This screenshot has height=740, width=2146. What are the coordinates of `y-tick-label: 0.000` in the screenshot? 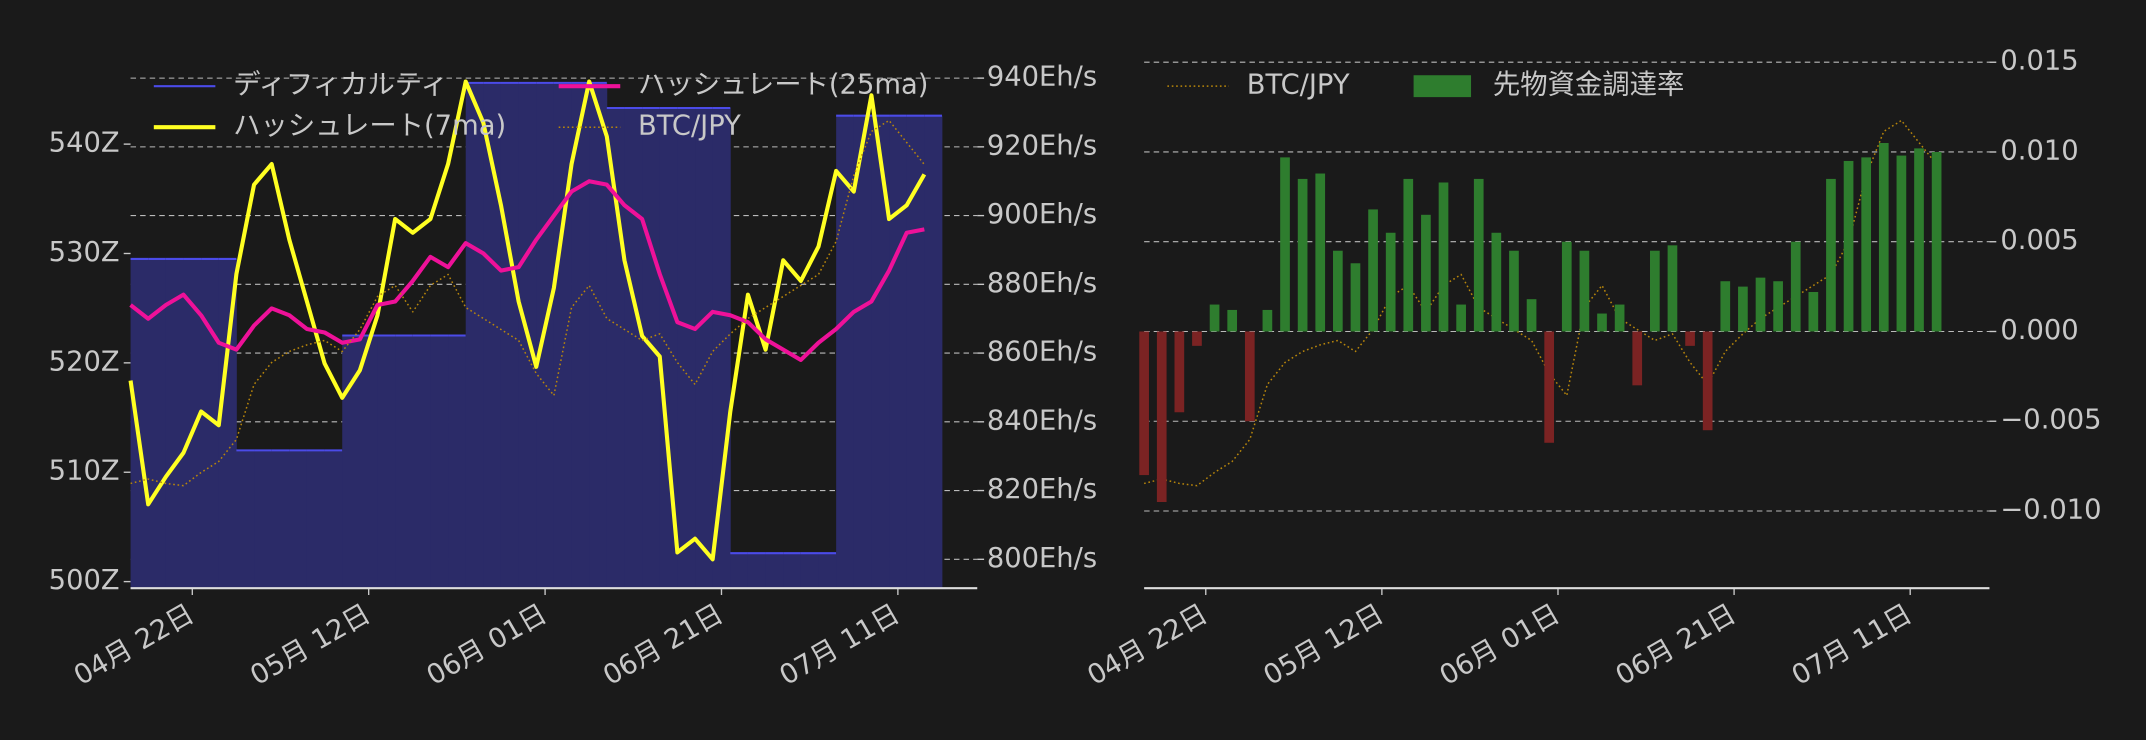 It's located at (2039, 330).